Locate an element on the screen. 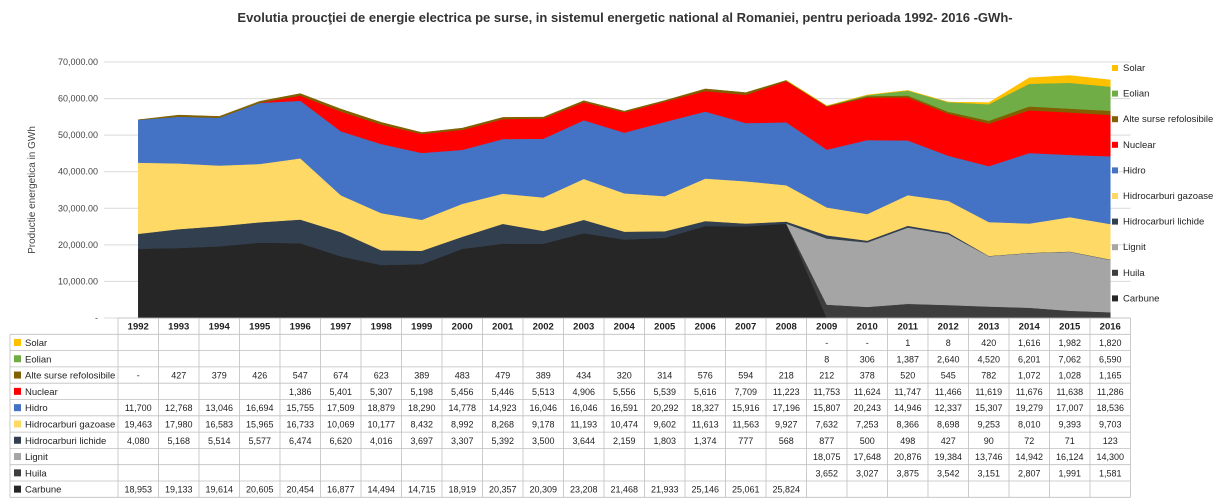  table-cell: 623 is located at coordinates (381, 376).